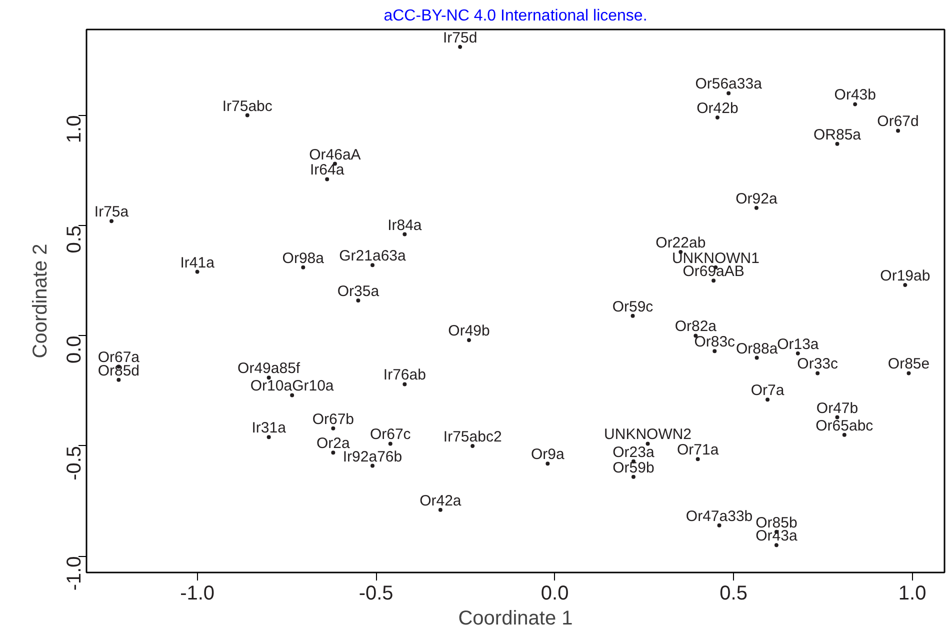  Describe the element at coordinates (719, 516) in the screenshot. I see `data-label: Or47a33b` at that location.